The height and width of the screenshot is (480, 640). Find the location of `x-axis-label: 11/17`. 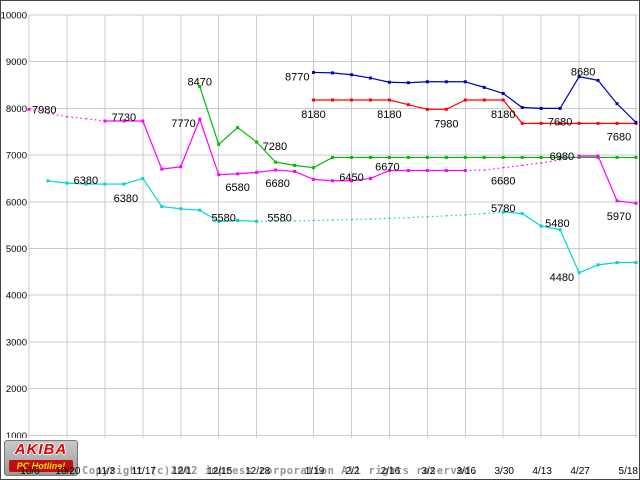

x-axis-label: 11/17 is located at coordinates (143, 471).